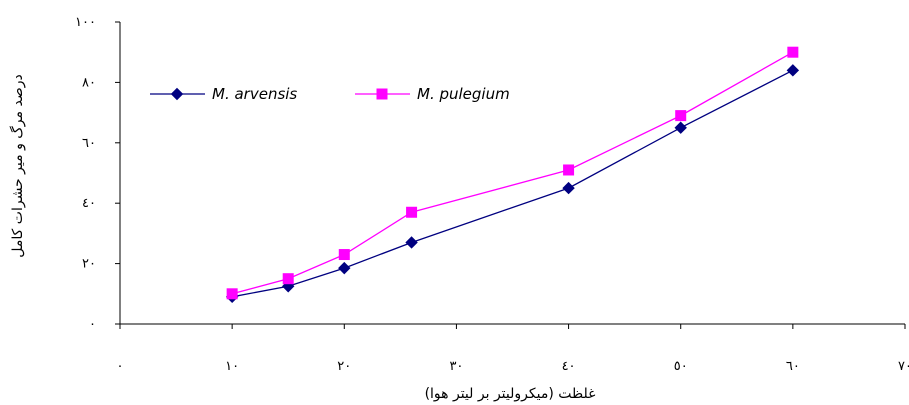  What do you see at coordinates (456, 366) in the screenshot?
I see `x-tick-label: ٣٠` at bounding box center [456, 366].